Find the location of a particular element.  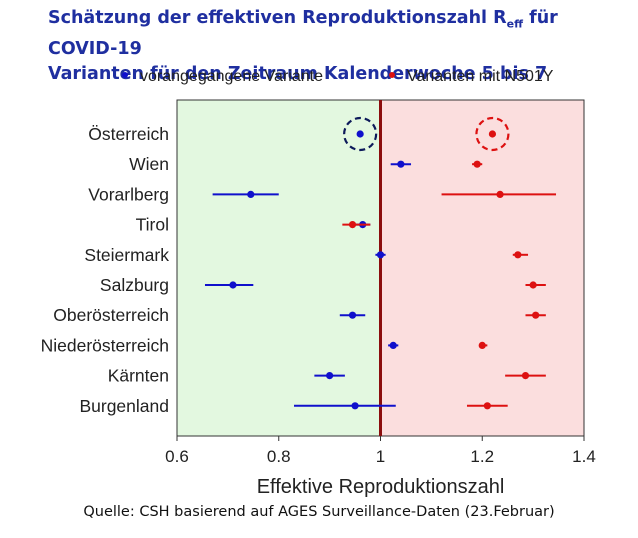

category-label: Wien is located at coordinates (149, 164).